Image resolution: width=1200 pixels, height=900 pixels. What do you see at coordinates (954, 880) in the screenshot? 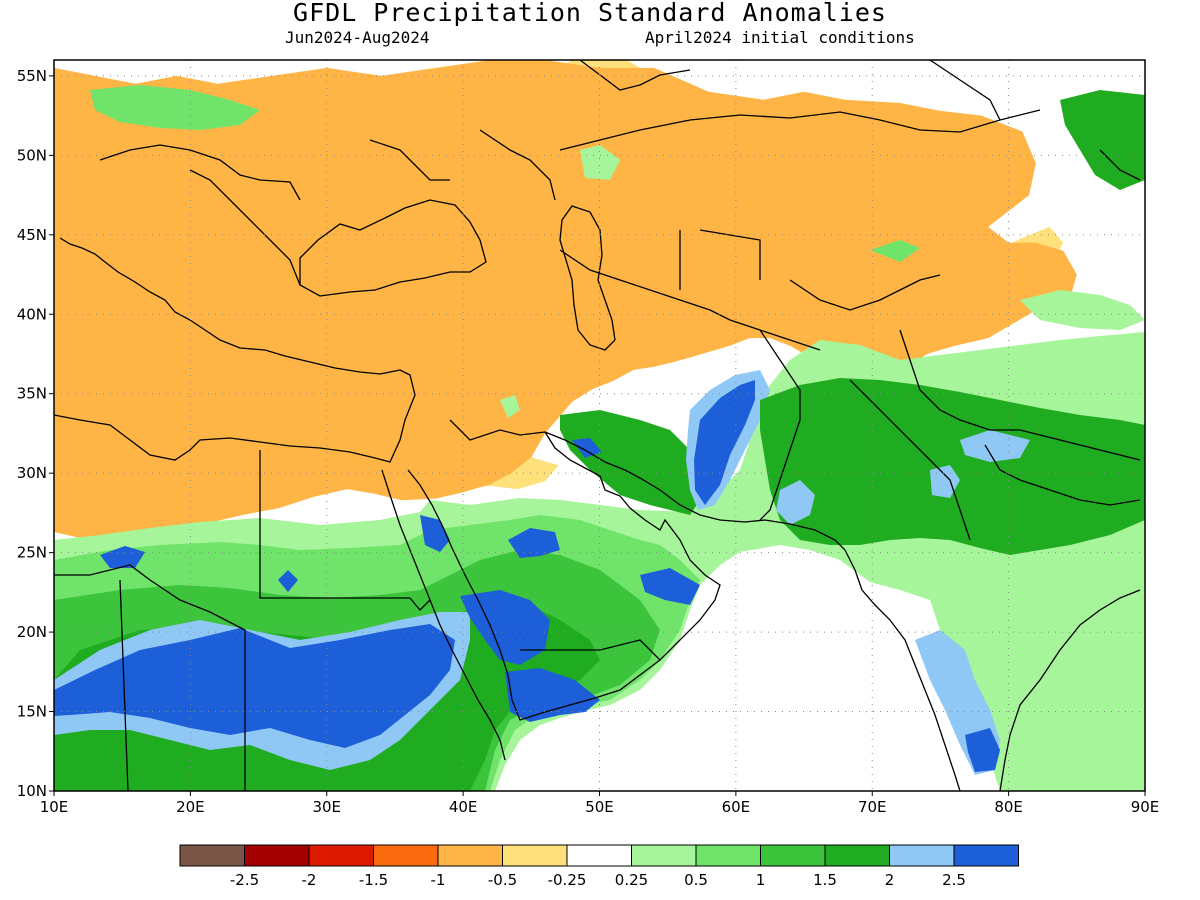
I see `colorbar-label-11: 2.5` at bounding box center [954, 880].